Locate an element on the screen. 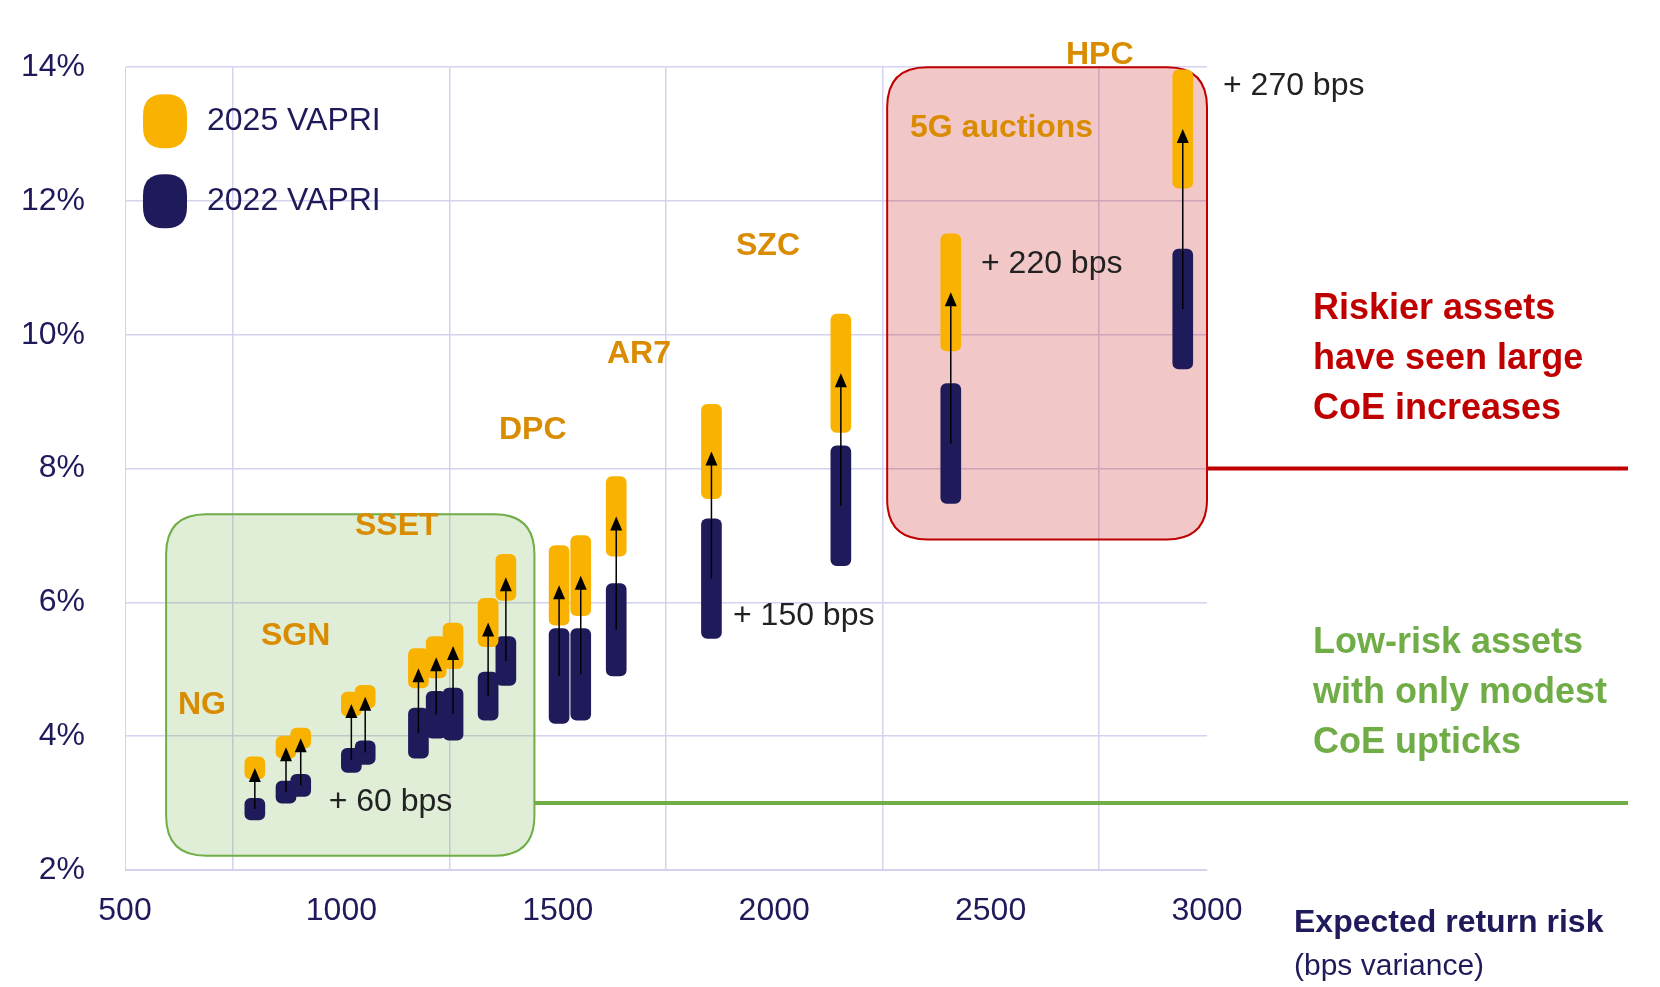 This screenshot has width=1660, height=987. y-tick-label: 8% is located at coordinates (61, 466).